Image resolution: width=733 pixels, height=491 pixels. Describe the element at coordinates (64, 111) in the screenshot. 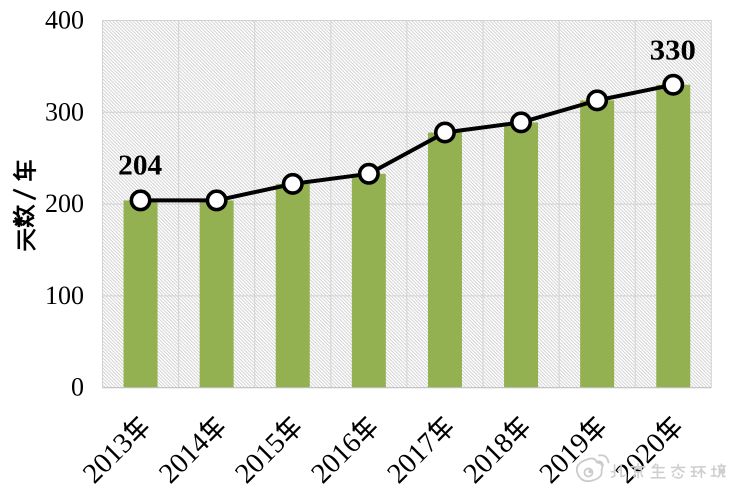

I see `svg-text: 300` at that location.